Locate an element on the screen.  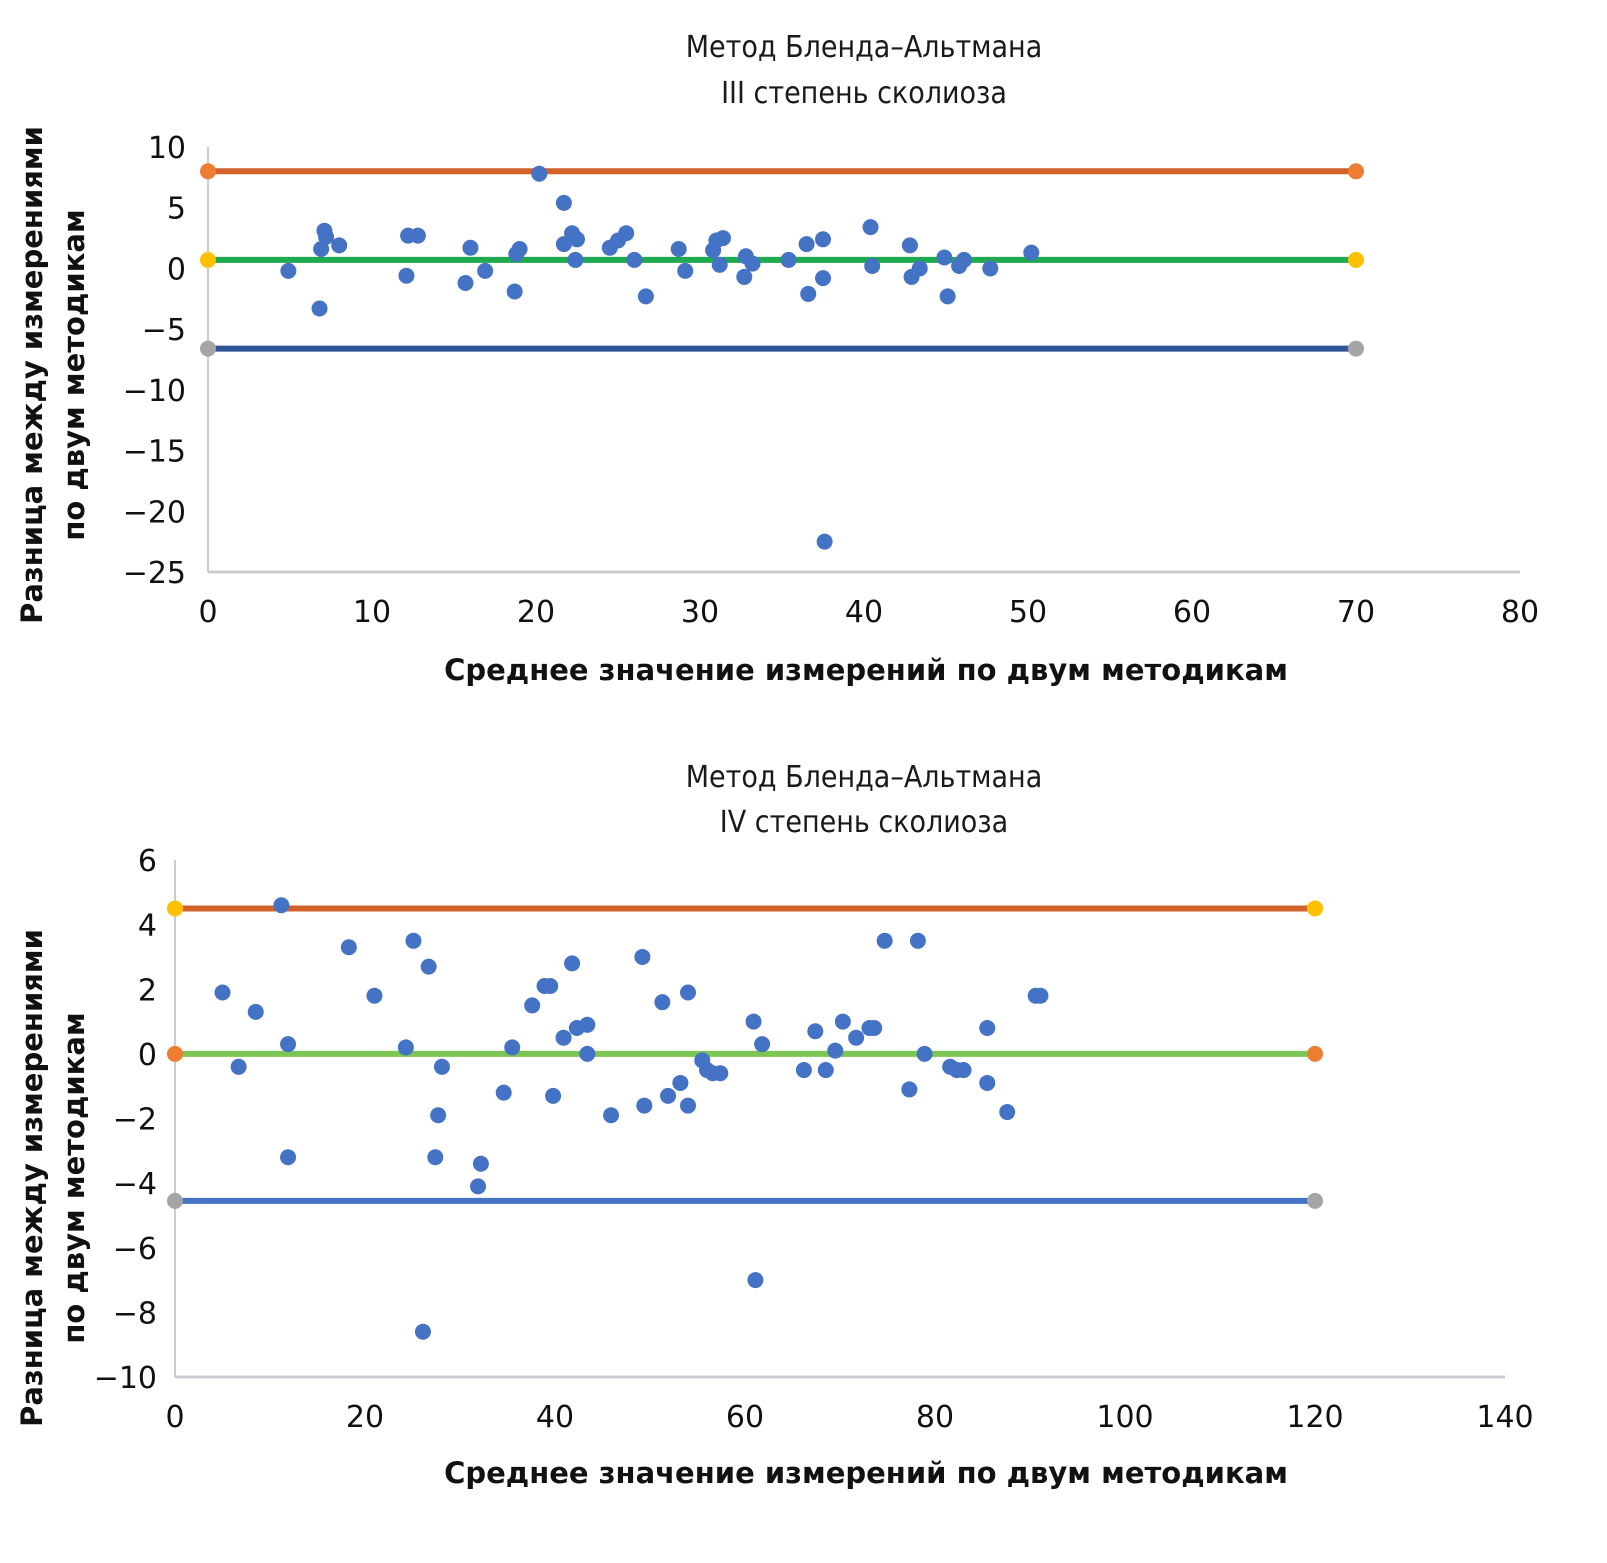
x-tick-label: 50 is located at coordinates (1028, 612).